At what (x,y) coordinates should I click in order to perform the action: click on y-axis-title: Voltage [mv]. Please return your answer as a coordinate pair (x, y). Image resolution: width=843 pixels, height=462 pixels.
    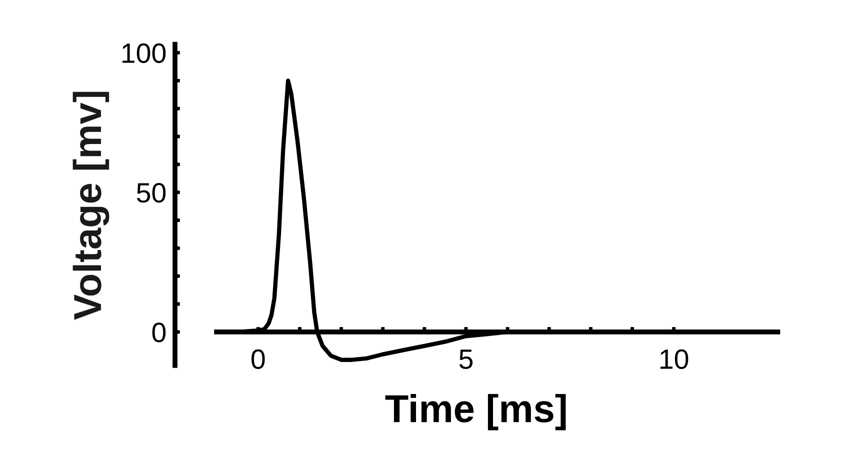
    Looking at the image, I should click on (91, 206).